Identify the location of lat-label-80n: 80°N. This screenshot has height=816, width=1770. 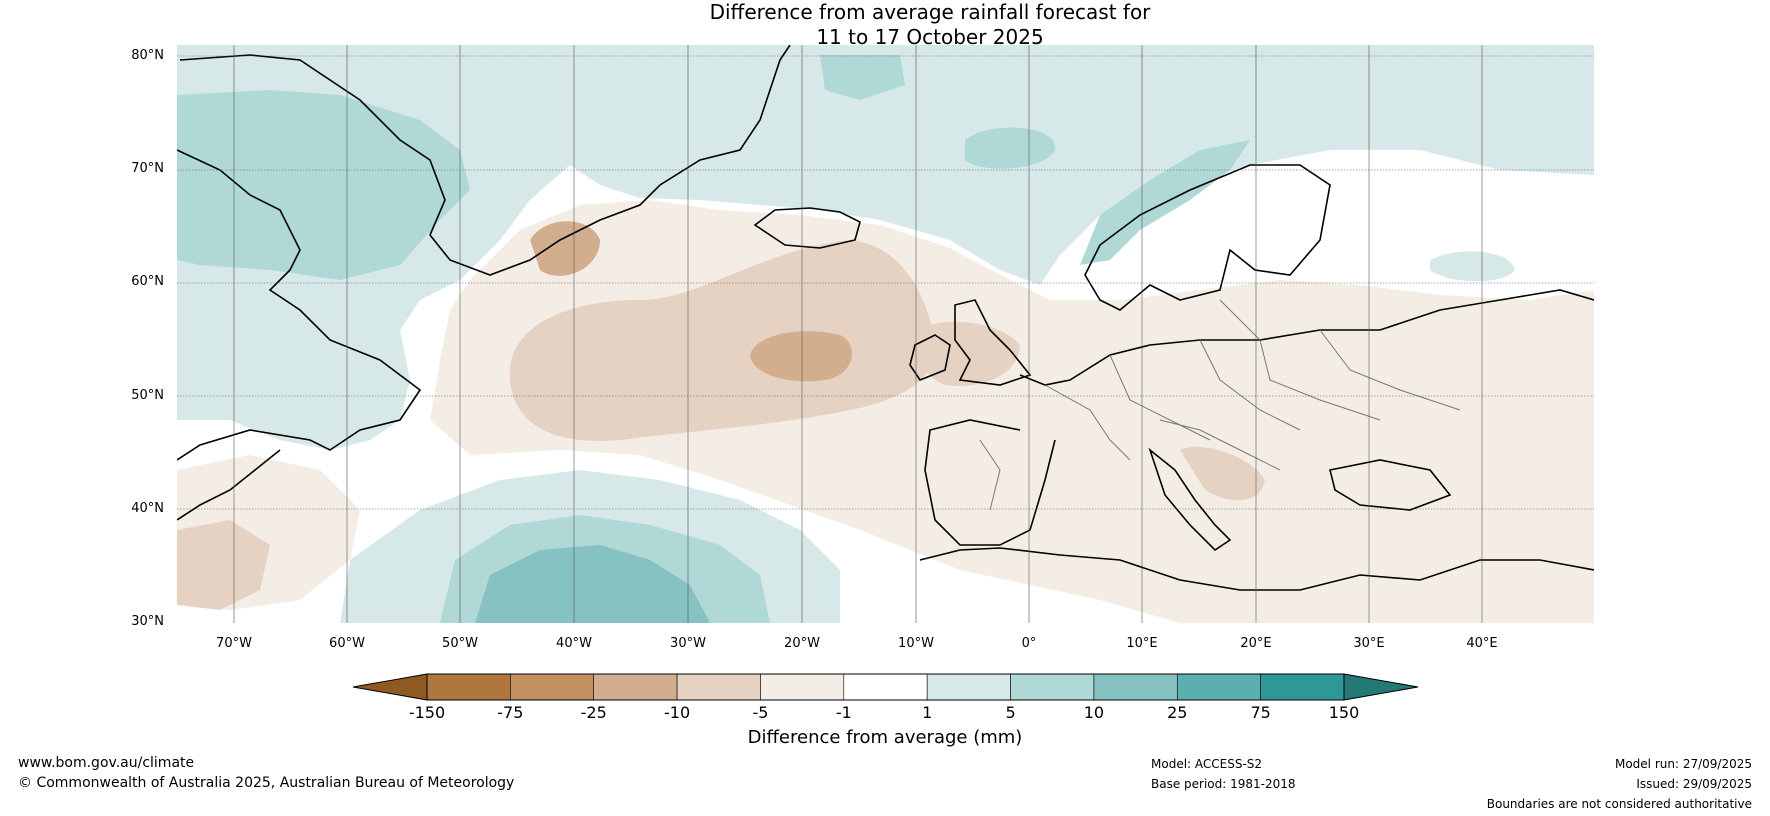
(147, 55).